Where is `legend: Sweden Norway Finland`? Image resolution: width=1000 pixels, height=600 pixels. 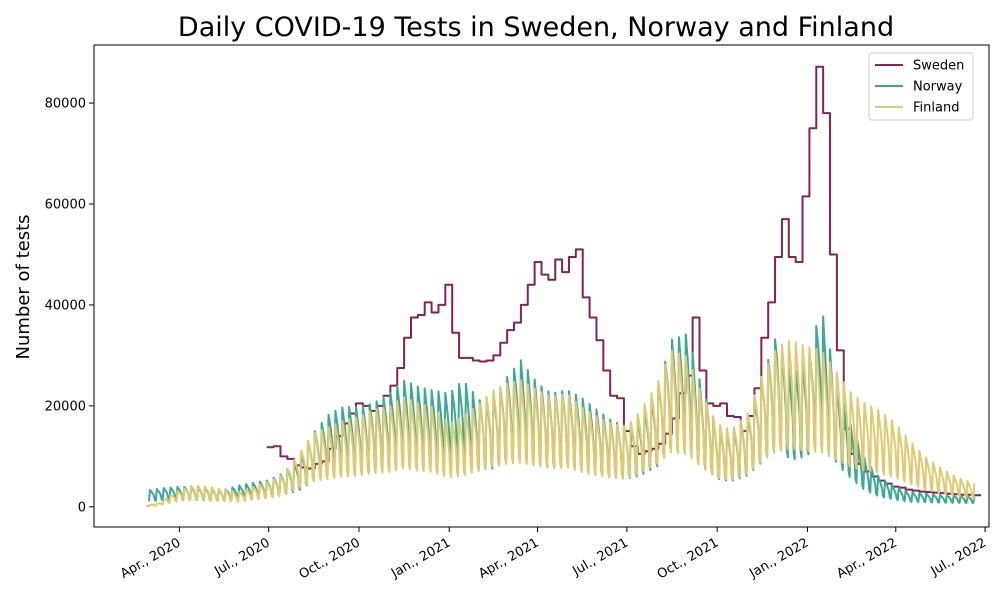 legend: Sweden Norway Finland is located at coordinates (921, 86).